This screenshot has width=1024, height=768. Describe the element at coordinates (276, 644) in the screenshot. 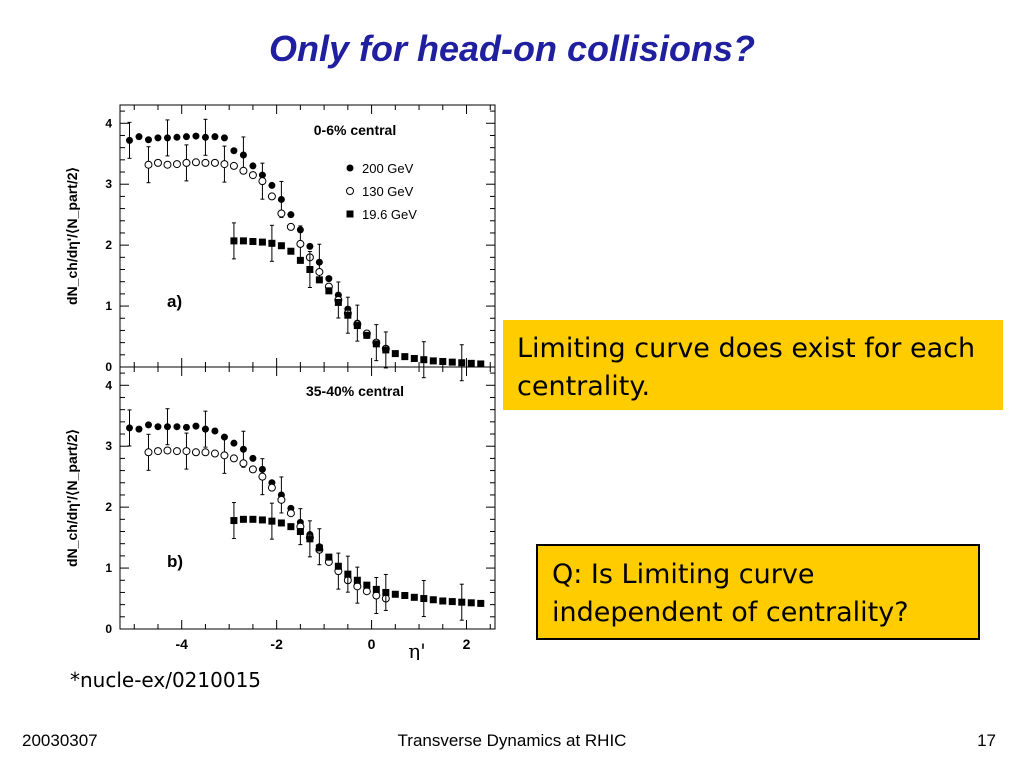

I see `x-tick-label: -2` at that location.